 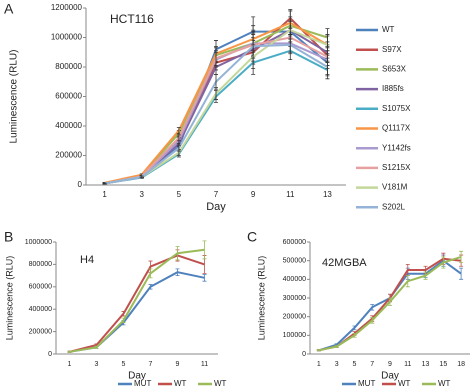 I want to click on legend-label: S1215X, so click(x=396, y=167).